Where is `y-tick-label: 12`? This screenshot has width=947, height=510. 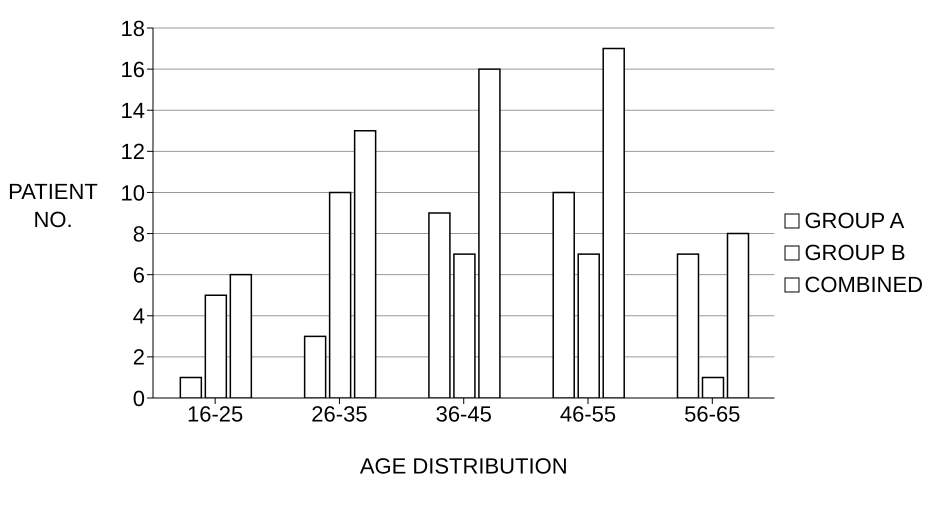 y-tick-label: 12 is located at coordinates (132, 151).